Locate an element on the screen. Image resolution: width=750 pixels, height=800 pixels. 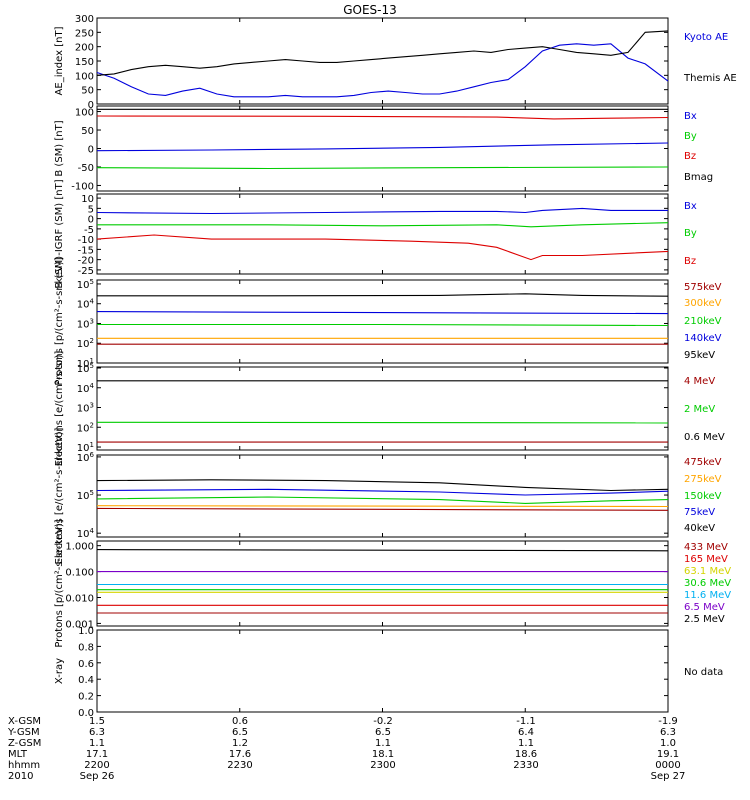
orbit-value: 1.1 is located at coordinates (383, 743).